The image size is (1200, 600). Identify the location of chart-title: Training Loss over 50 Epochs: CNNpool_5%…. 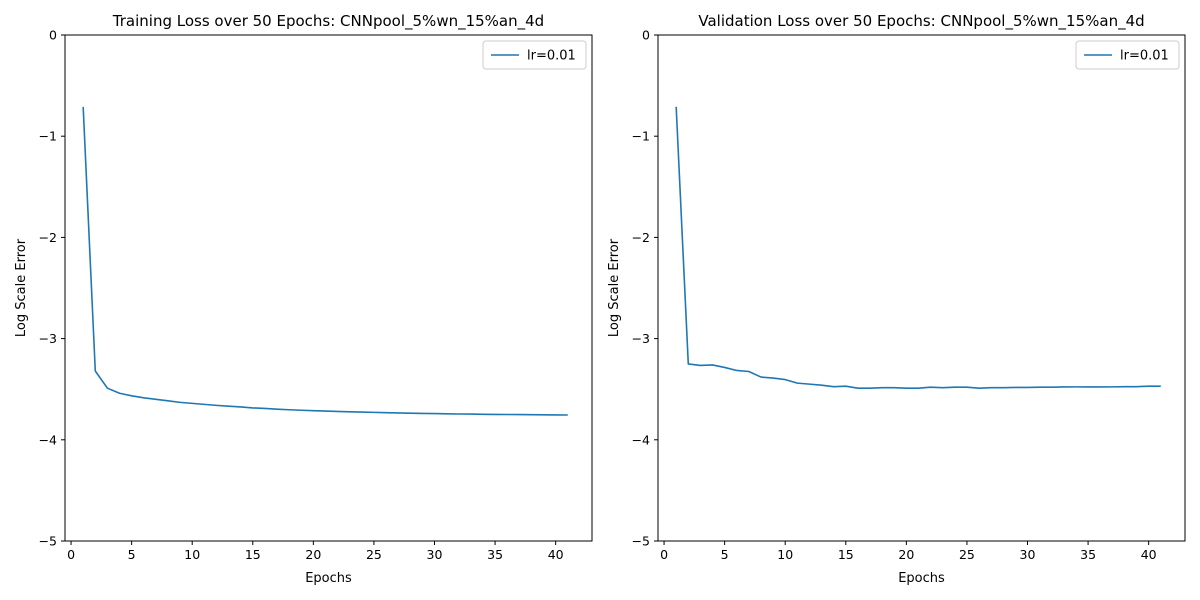
(328, 21).